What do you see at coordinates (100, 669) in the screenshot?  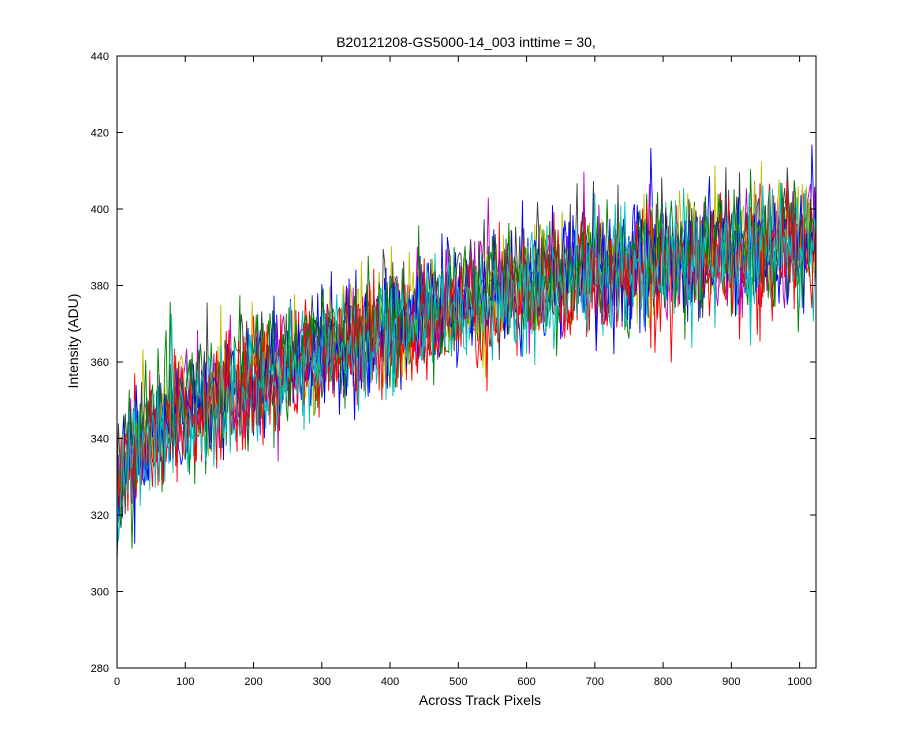 I see `y-tick-label: 280` at bounding box center [100, 669].